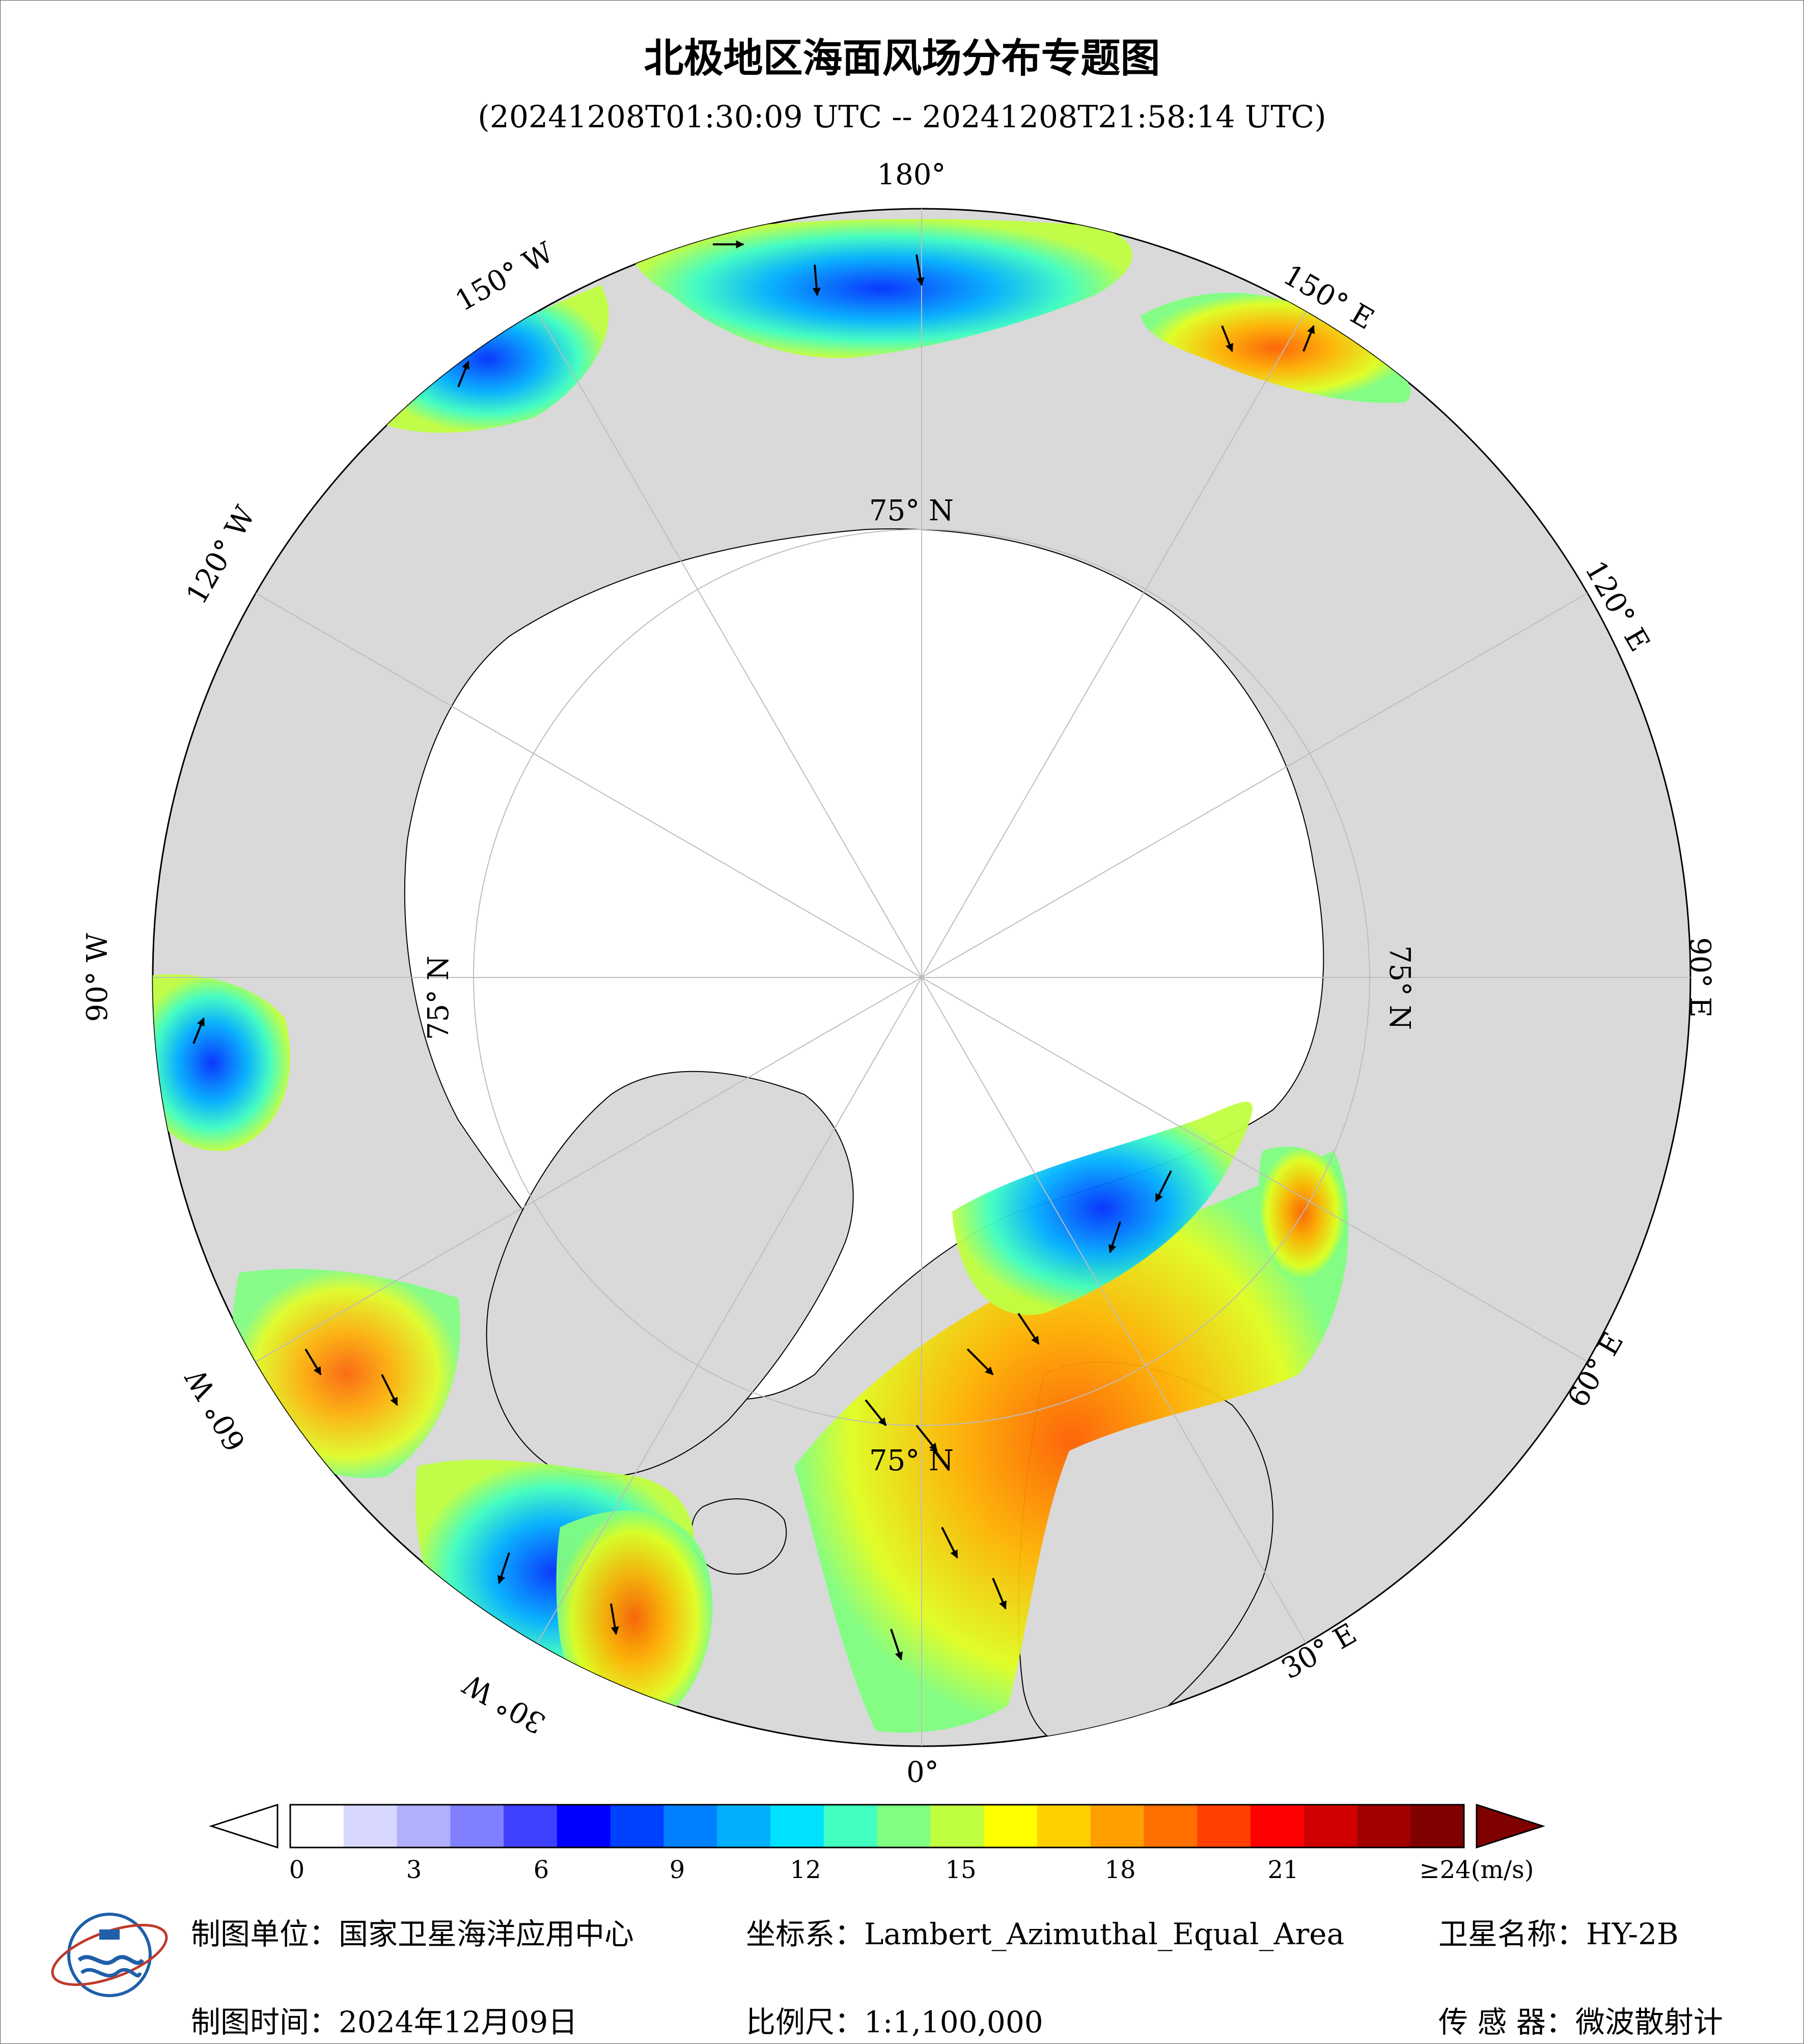  I want to click on label-lon-90w: 90° W, so click(97, 977).